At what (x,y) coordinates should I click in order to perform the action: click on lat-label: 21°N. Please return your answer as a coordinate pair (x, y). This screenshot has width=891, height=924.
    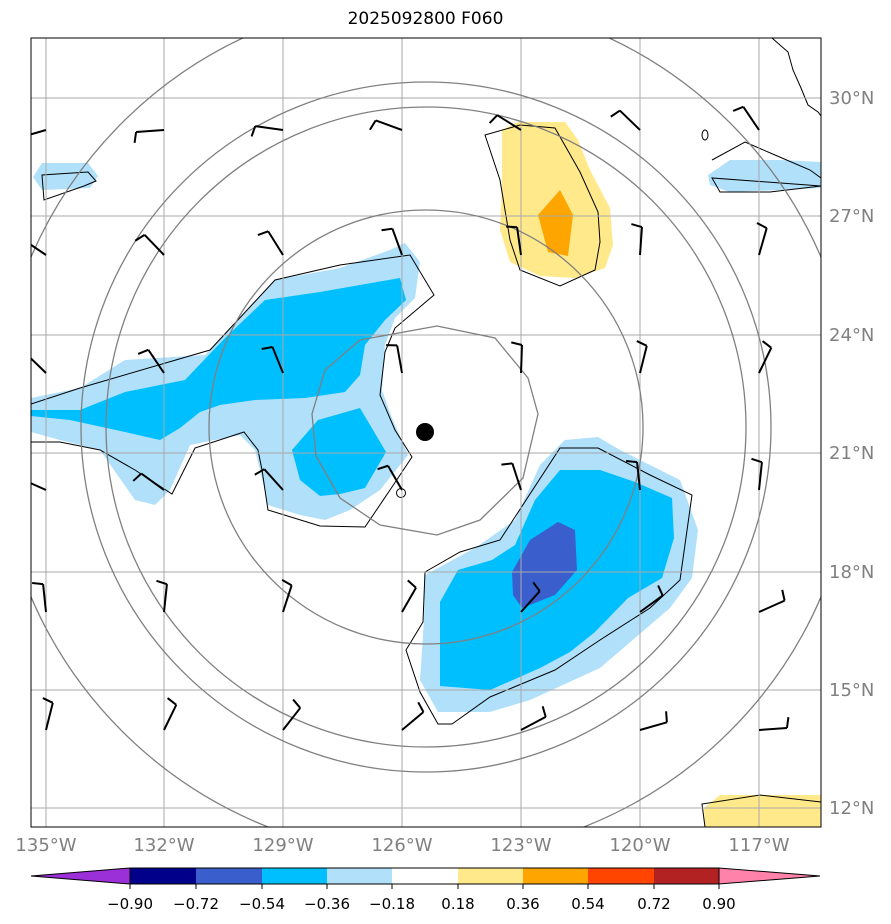
    Looking at the image, I should click on (851, 453).